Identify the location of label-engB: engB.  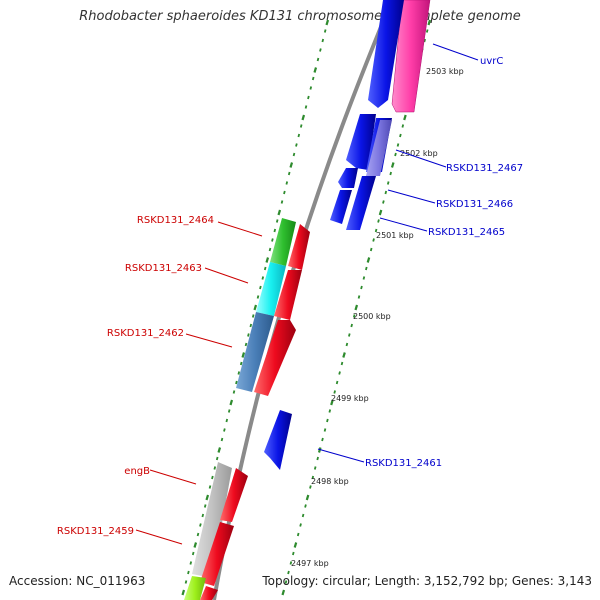
(137, 471).